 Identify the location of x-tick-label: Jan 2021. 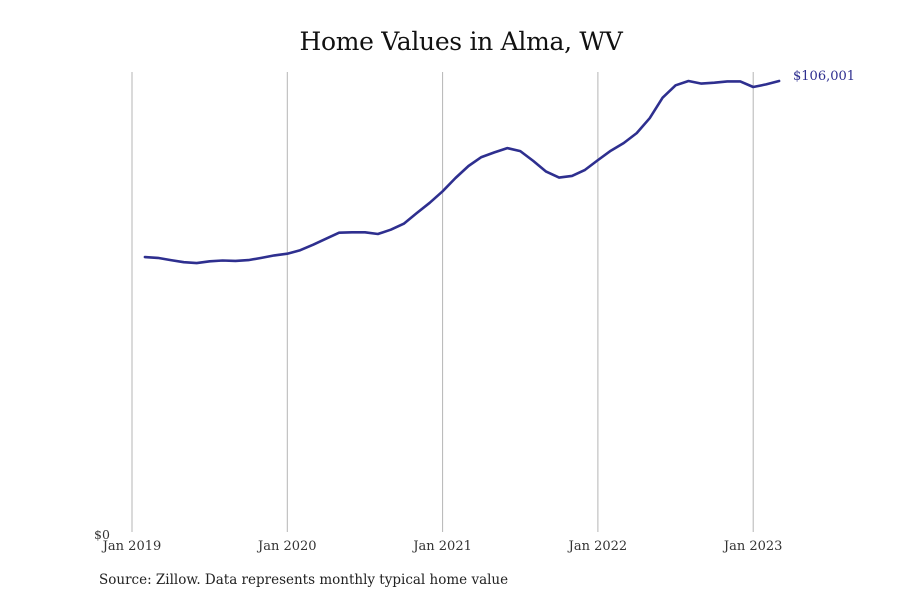
(441, 546).